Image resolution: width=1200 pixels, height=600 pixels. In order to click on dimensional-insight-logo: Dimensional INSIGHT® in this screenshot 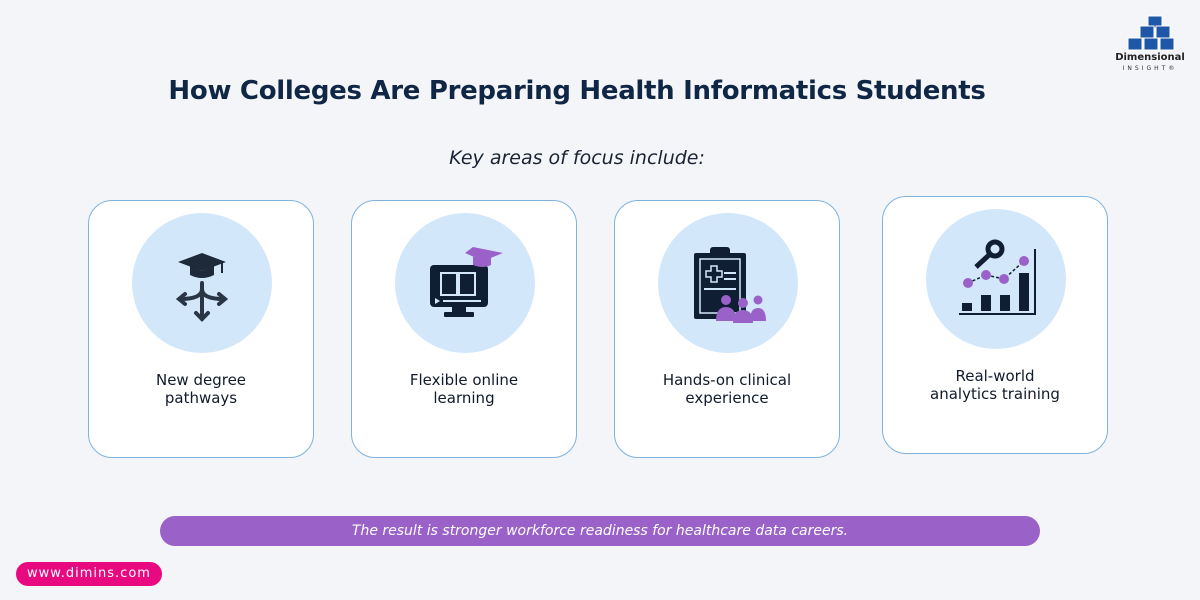, I will do `click(1150, 49)`.